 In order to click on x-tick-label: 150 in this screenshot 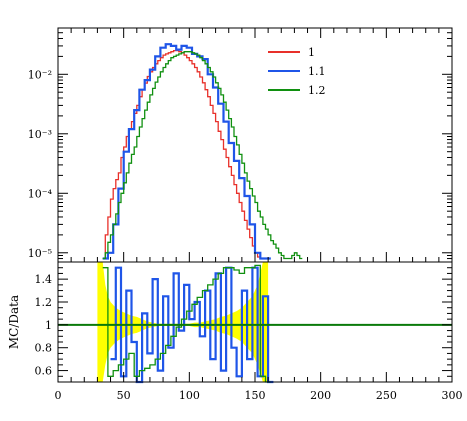, I will do `click(255, 395)`.